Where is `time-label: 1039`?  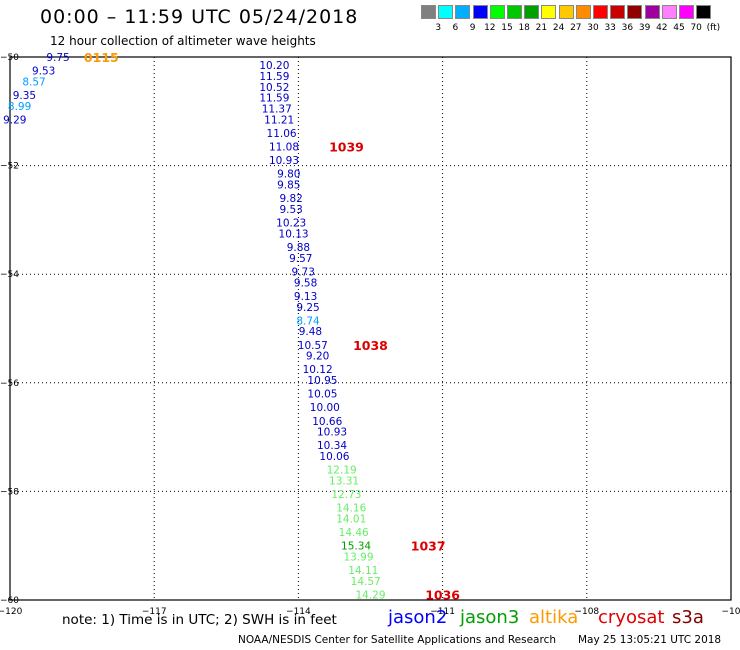 time-label: 1039 is located at coordinates (346, 147).